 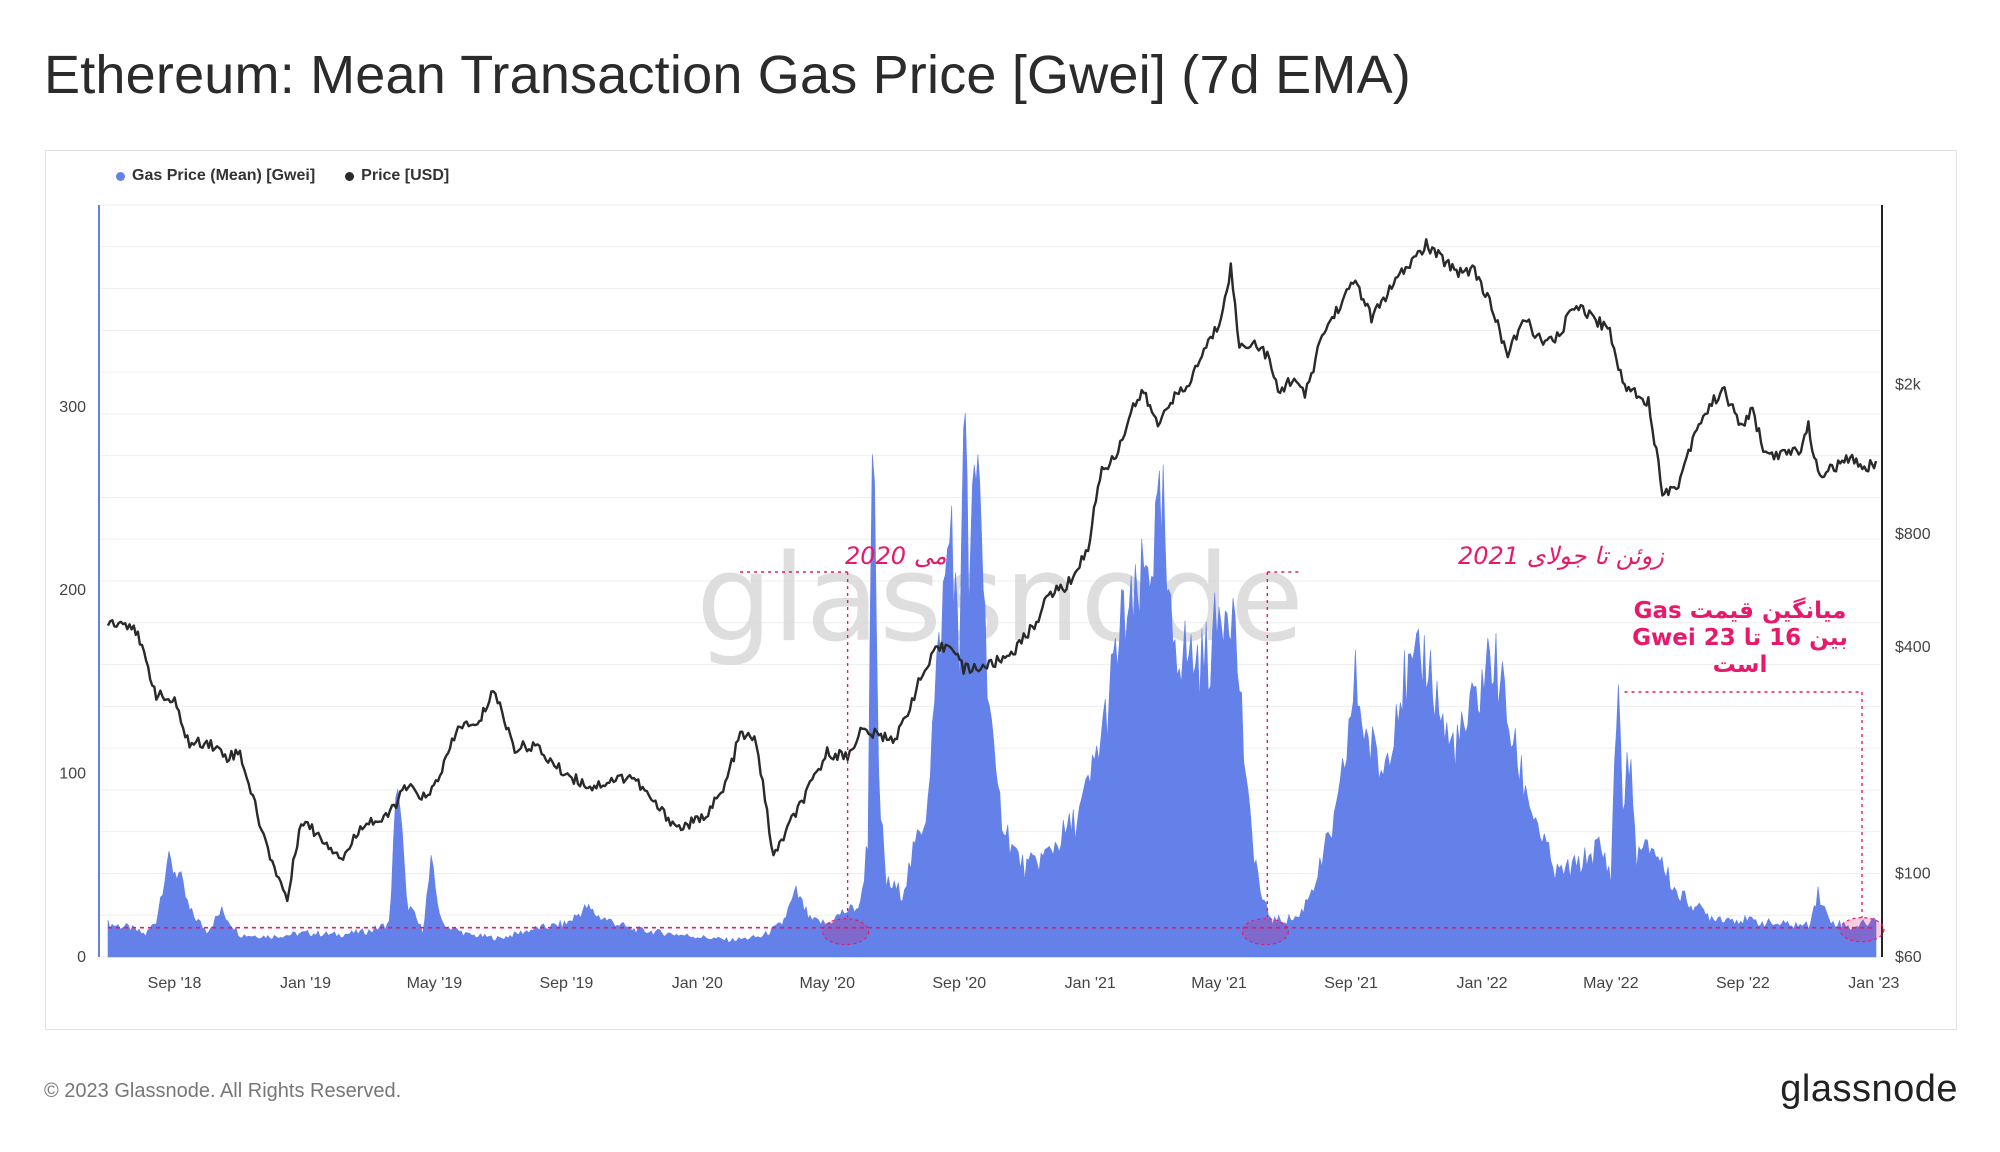 I want to click on y-right-tick-label: $100, so click(x=1913, y=874).